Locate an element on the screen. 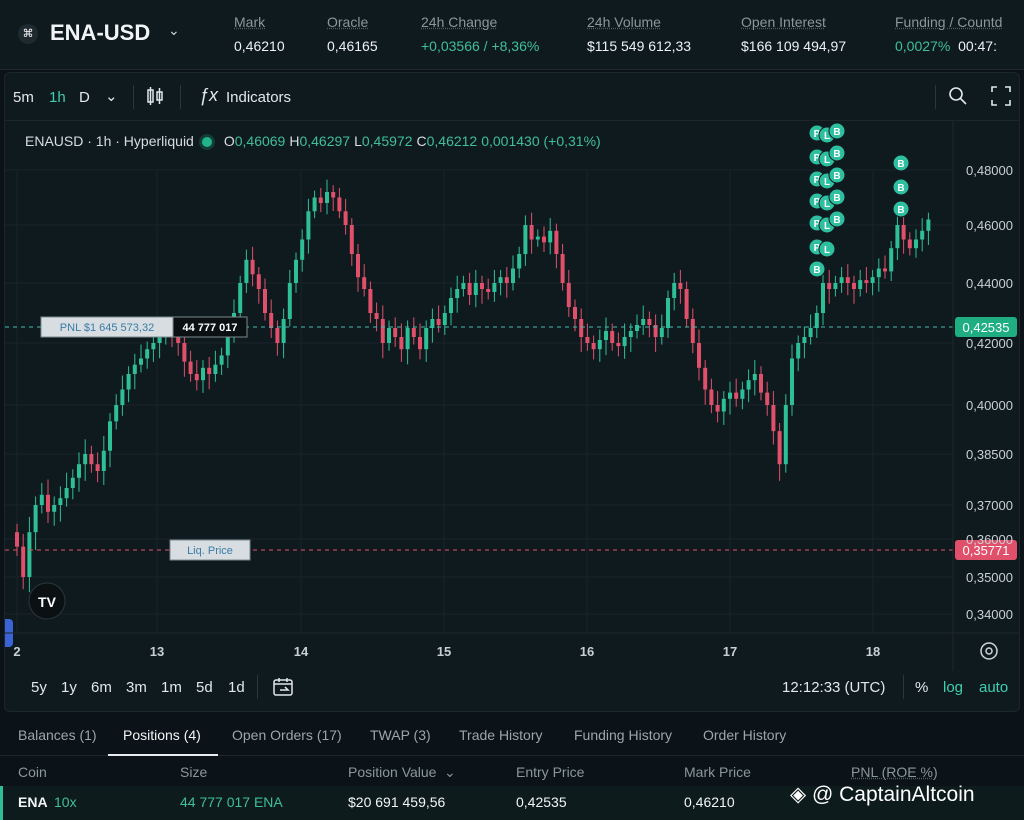 The width and height of the screenshot is (1024, 820). pair-selector: ENA-USD is located at coordinates (100, 32).